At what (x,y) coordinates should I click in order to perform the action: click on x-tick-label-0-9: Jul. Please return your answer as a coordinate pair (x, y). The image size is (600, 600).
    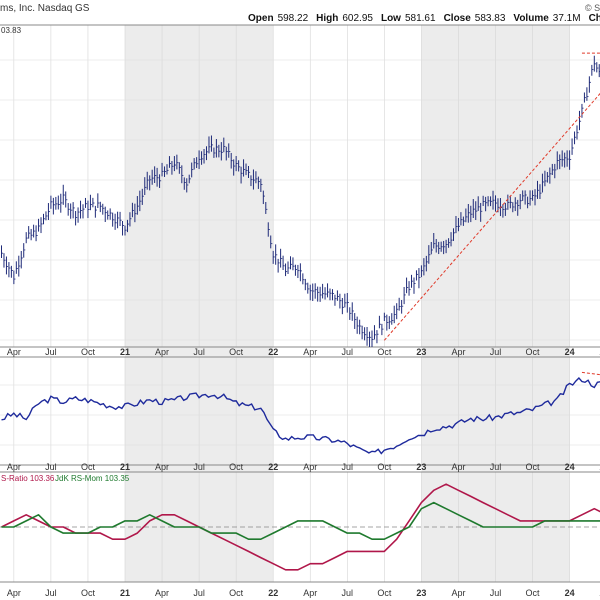
    Looking at the image, I should click on (348, 352).